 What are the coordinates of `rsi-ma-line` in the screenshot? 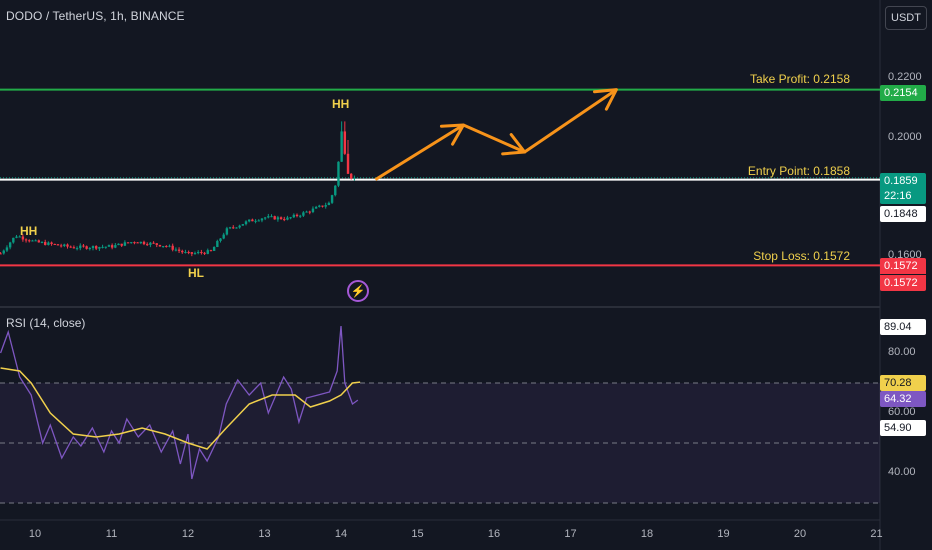 It's located at (180, 408).